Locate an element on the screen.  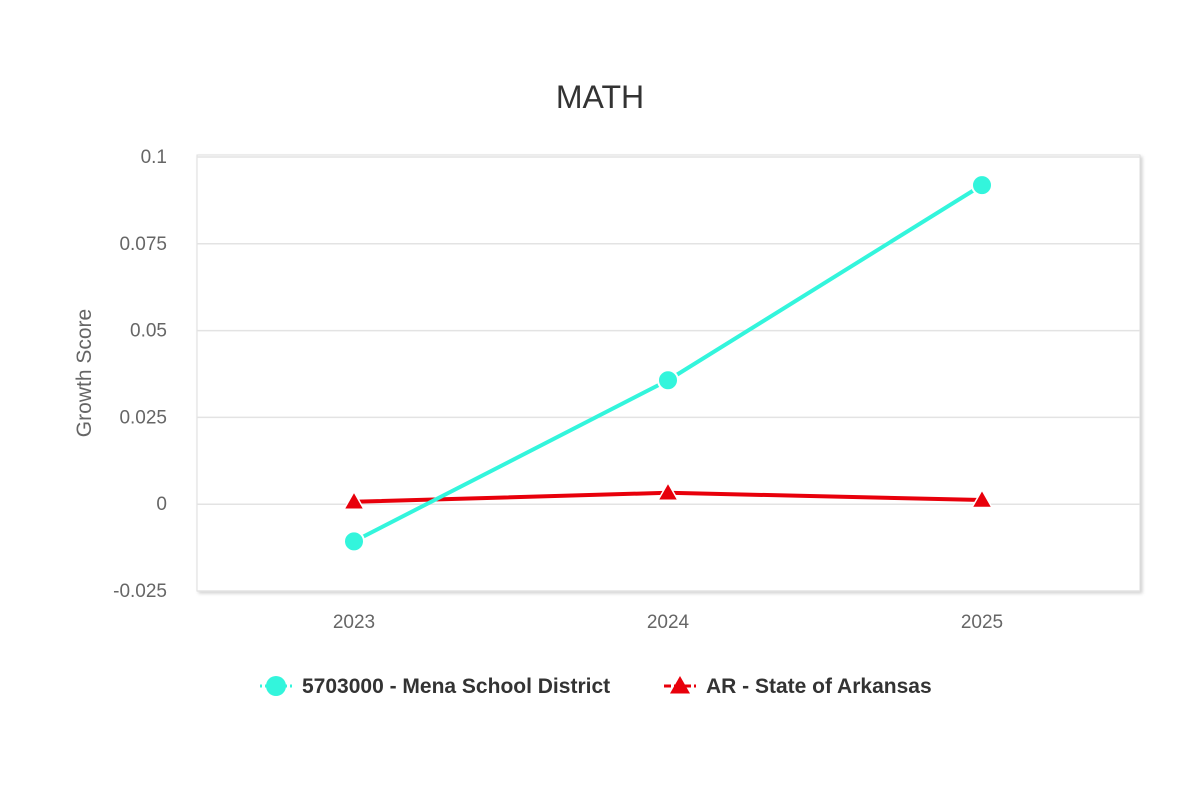
legend-item: 5703000 - Mena School District is located at coordinates (435, 686).